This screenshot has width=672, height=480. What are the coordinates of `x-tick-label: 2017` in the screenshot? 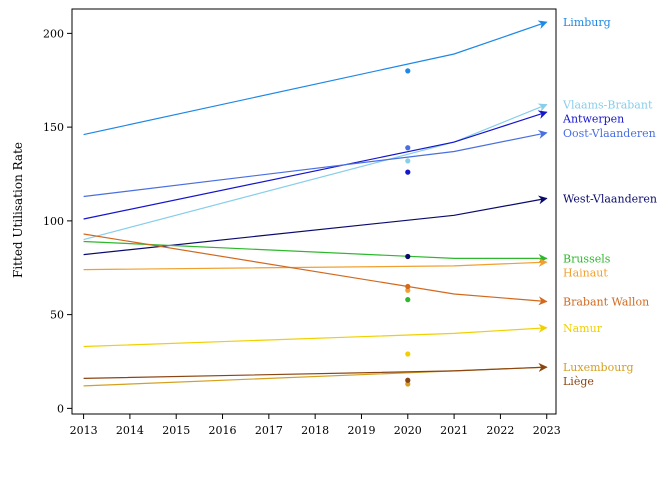 It's located at (269, 430).